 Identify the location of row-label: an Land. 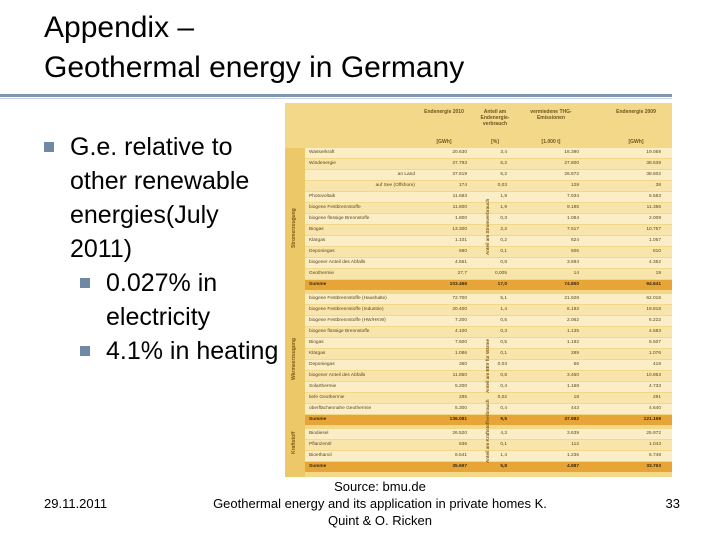
(406, 174).